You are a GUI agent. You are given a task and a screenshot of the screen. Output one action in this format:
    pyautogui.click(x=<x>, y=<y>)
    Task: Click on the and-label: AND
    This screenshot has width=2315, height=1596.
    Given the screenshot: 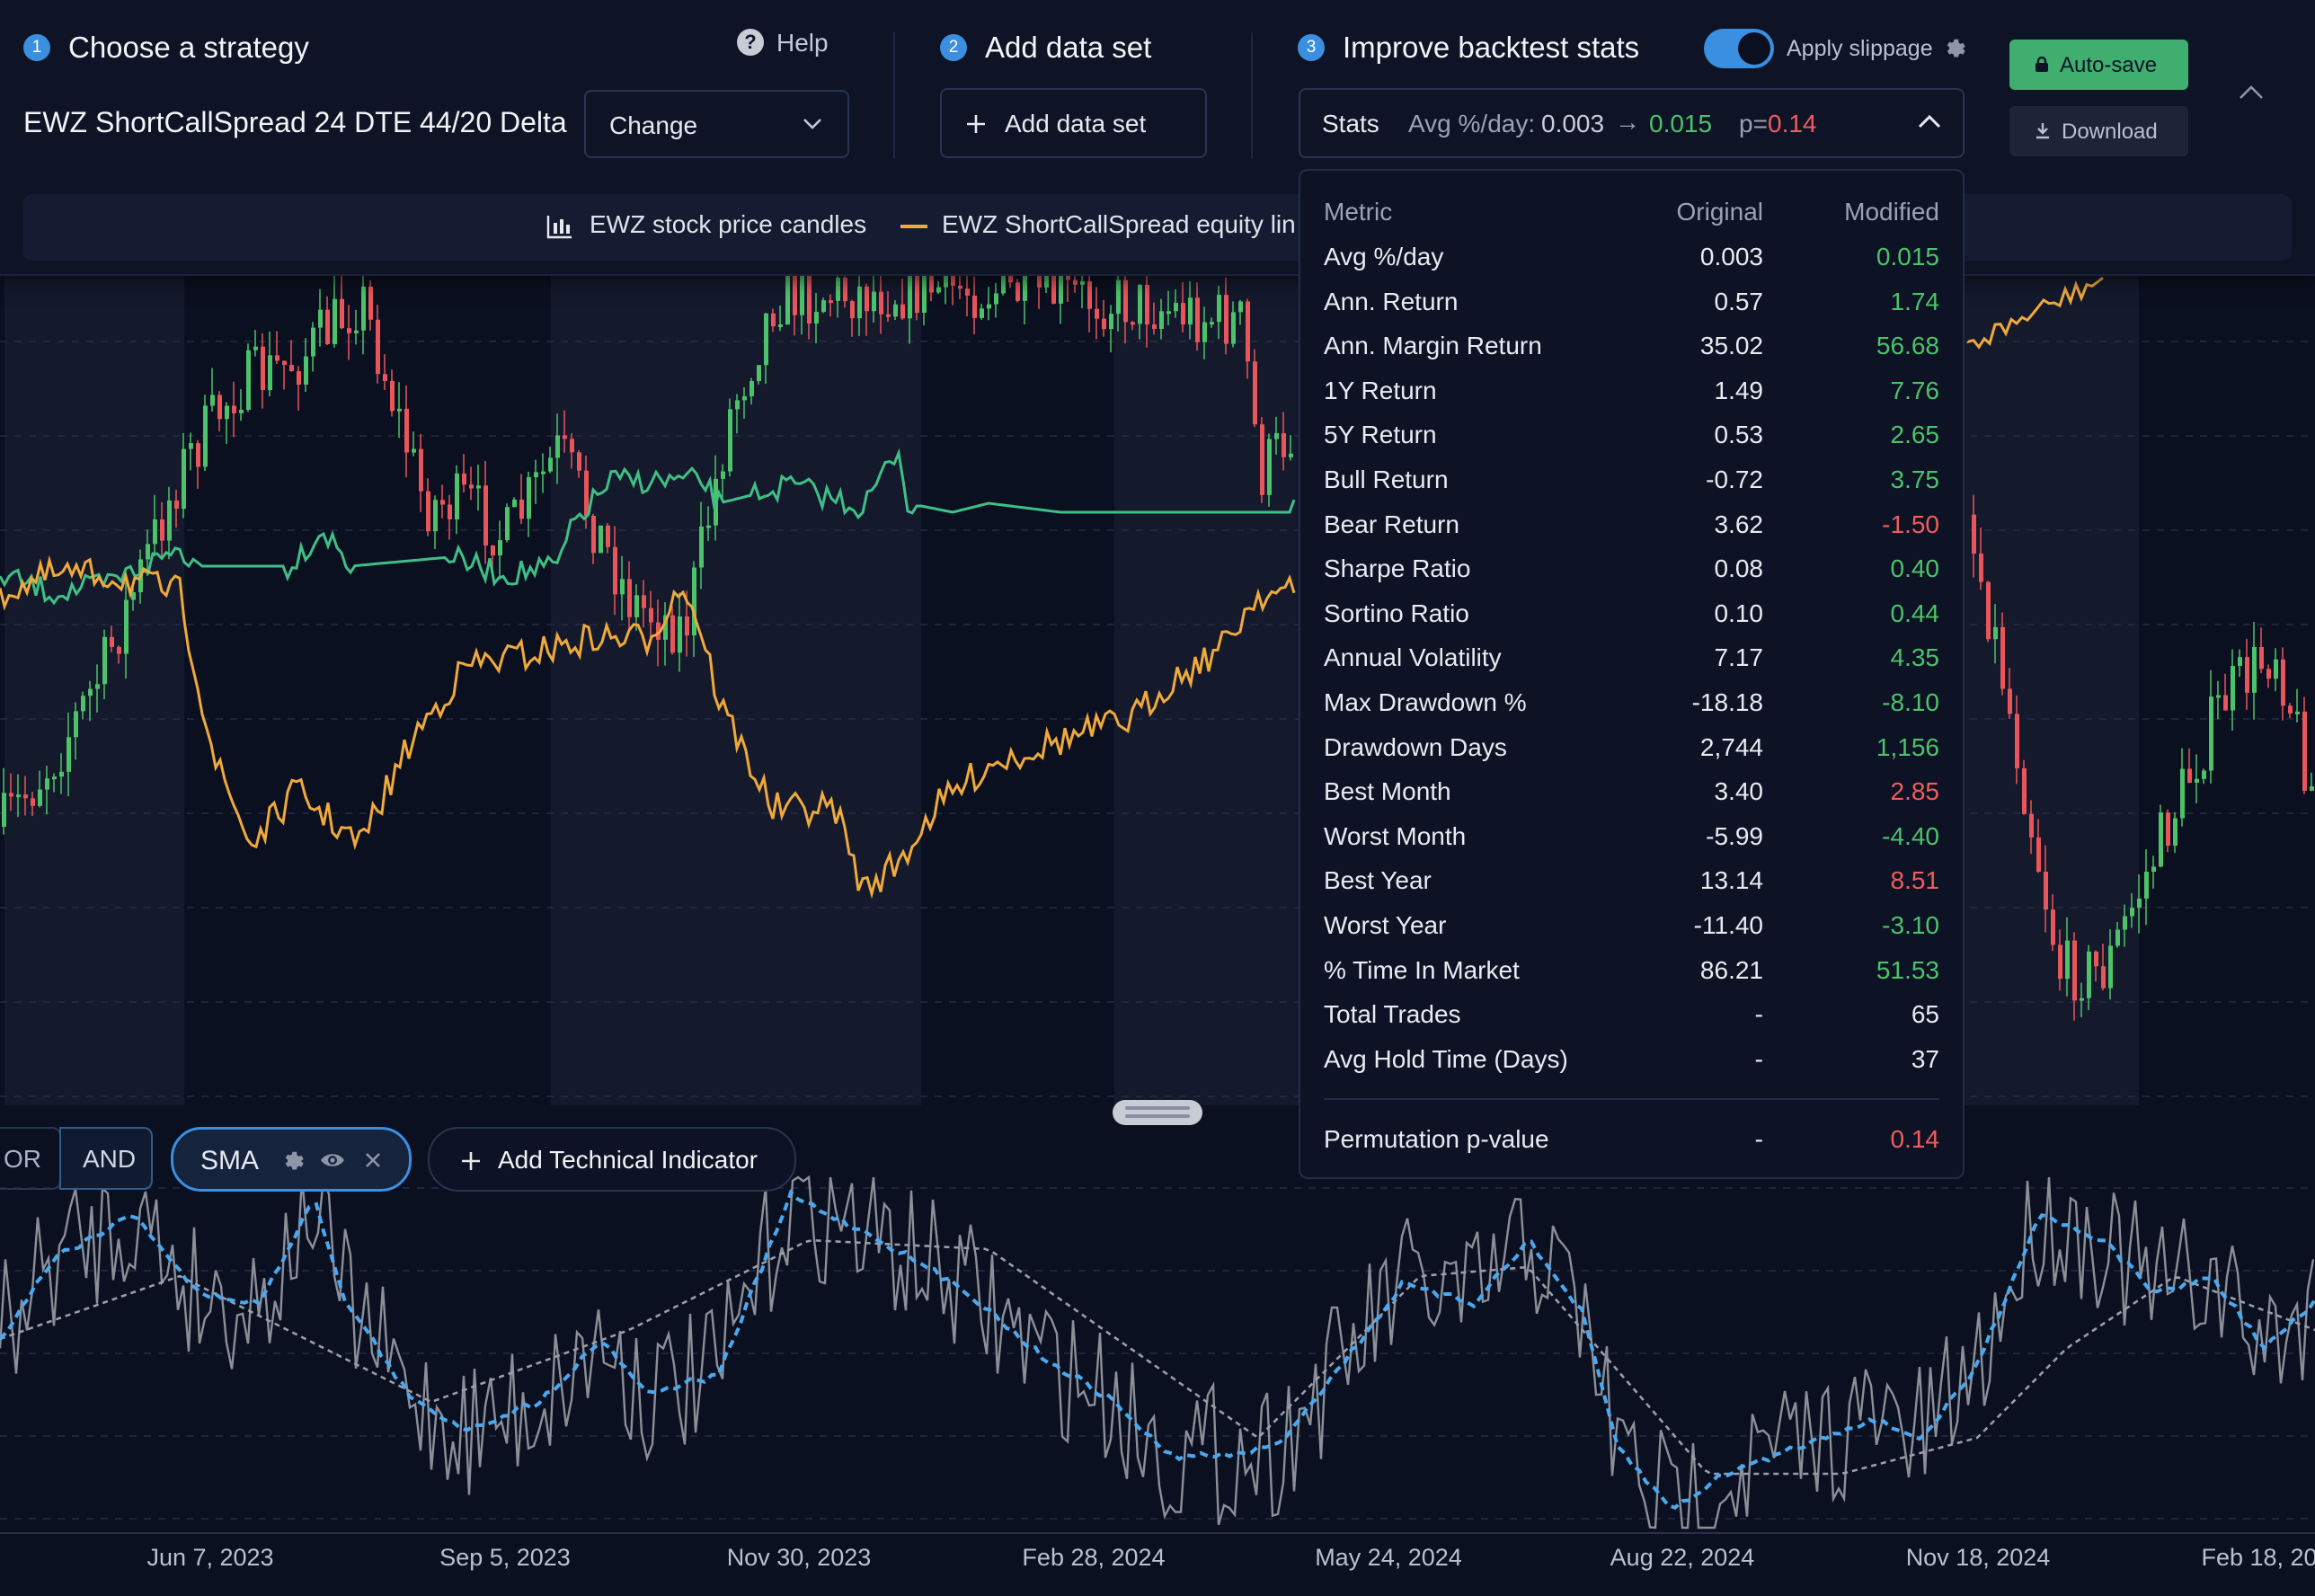 What is the action you would take?
    pyautogui.click(x=110, y=1159)
    